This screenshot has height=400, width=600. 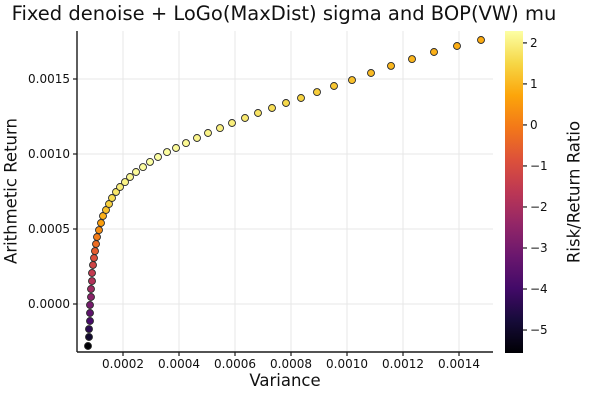 What do you see at coordinates (539, 289) in the screenshot?
I see `colorbar-tick-label: −4` at bounding box center [539, 289].